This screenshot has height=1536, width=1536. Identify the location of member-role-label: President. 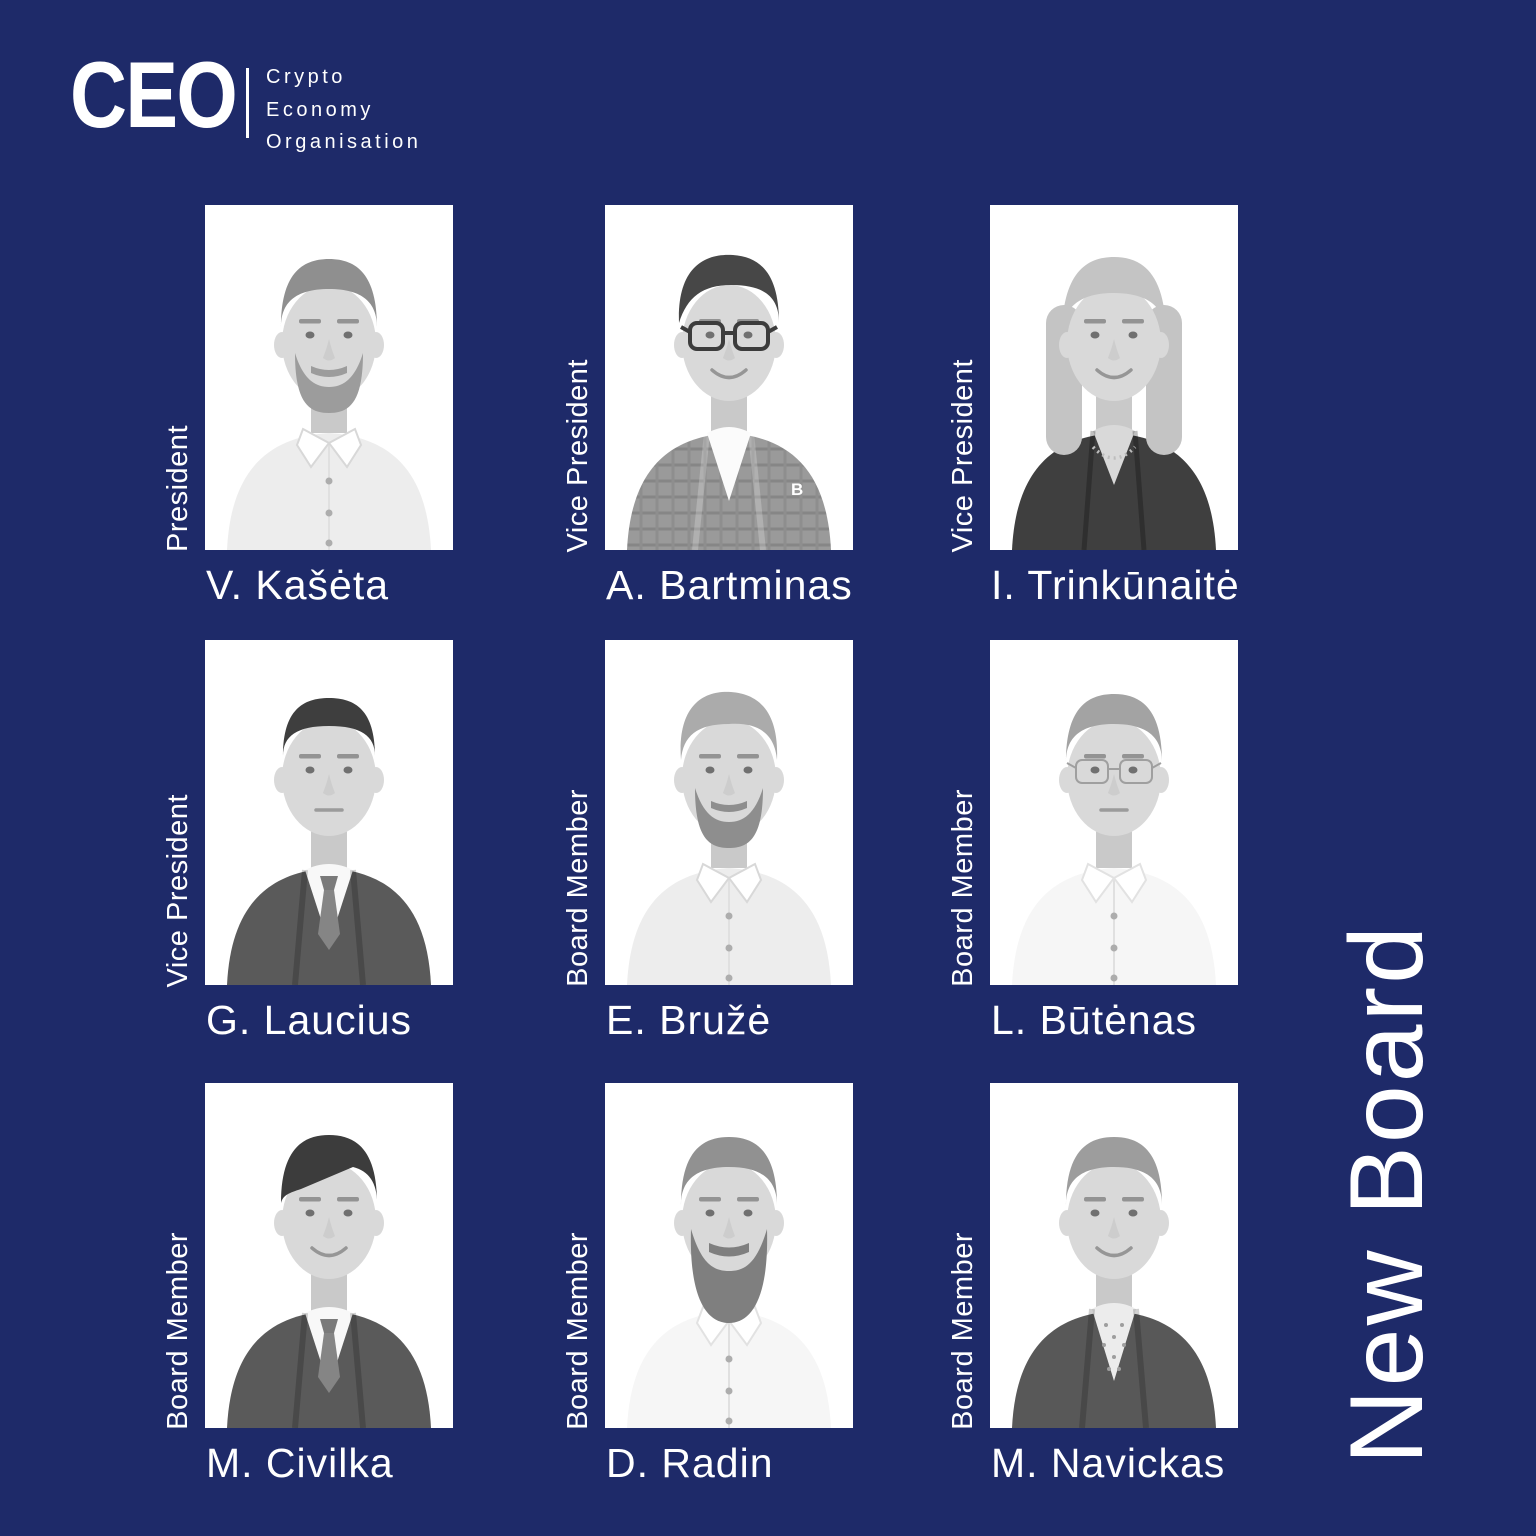
(178, 488).